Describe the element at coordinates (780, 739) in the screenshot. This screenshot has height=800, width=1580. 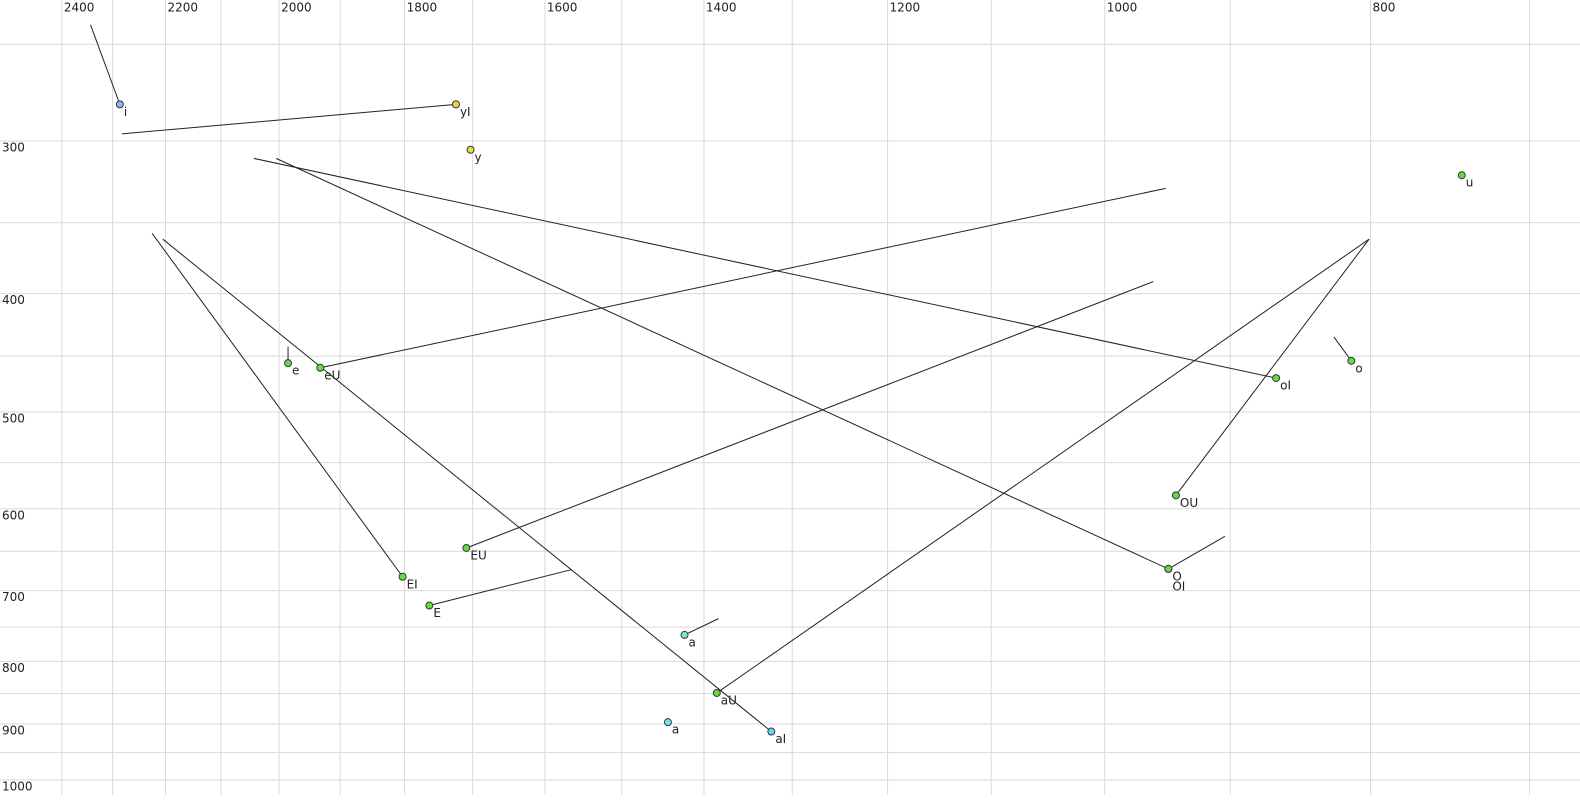
I see `vowel-label: aI` at that location.